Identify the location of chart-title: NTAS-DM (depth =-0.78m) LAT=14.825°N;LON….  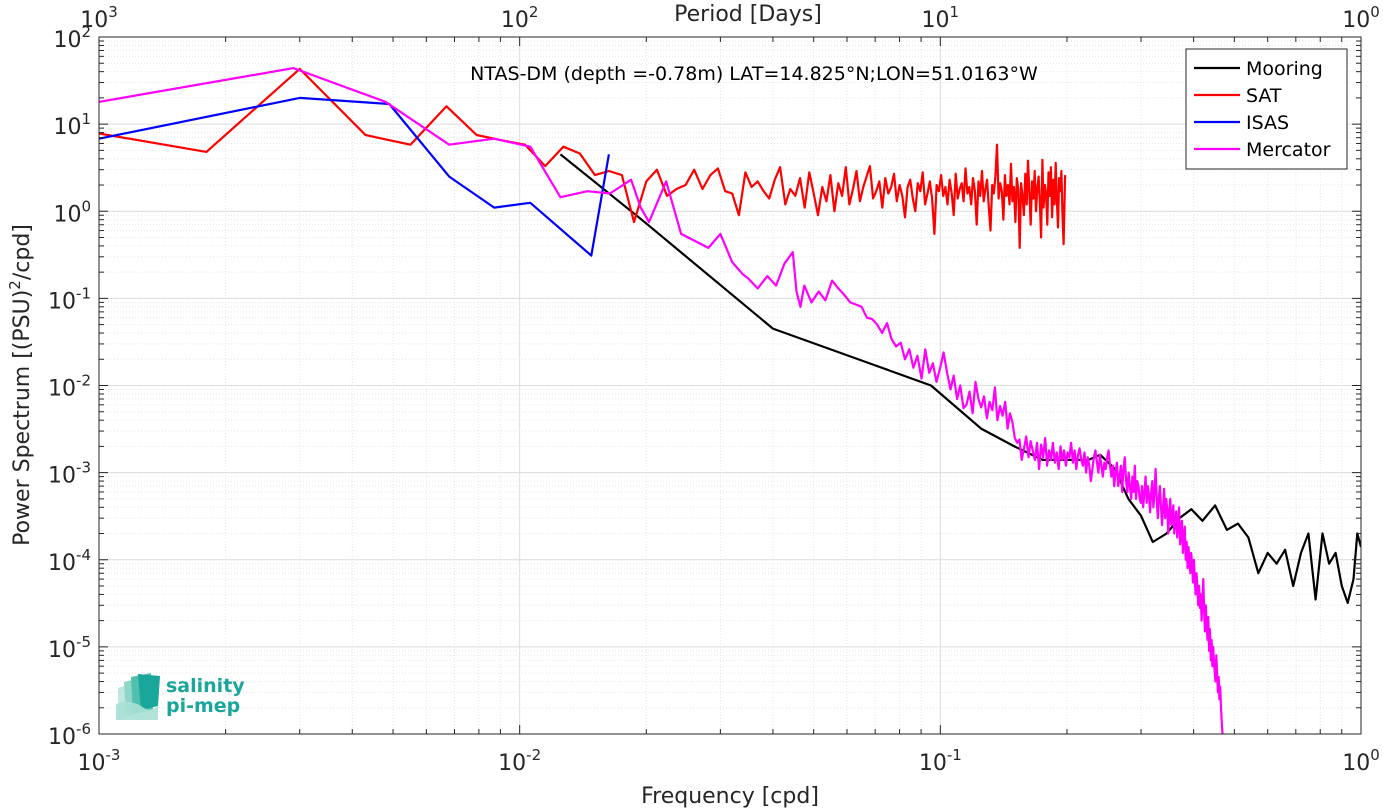
(754, 74).